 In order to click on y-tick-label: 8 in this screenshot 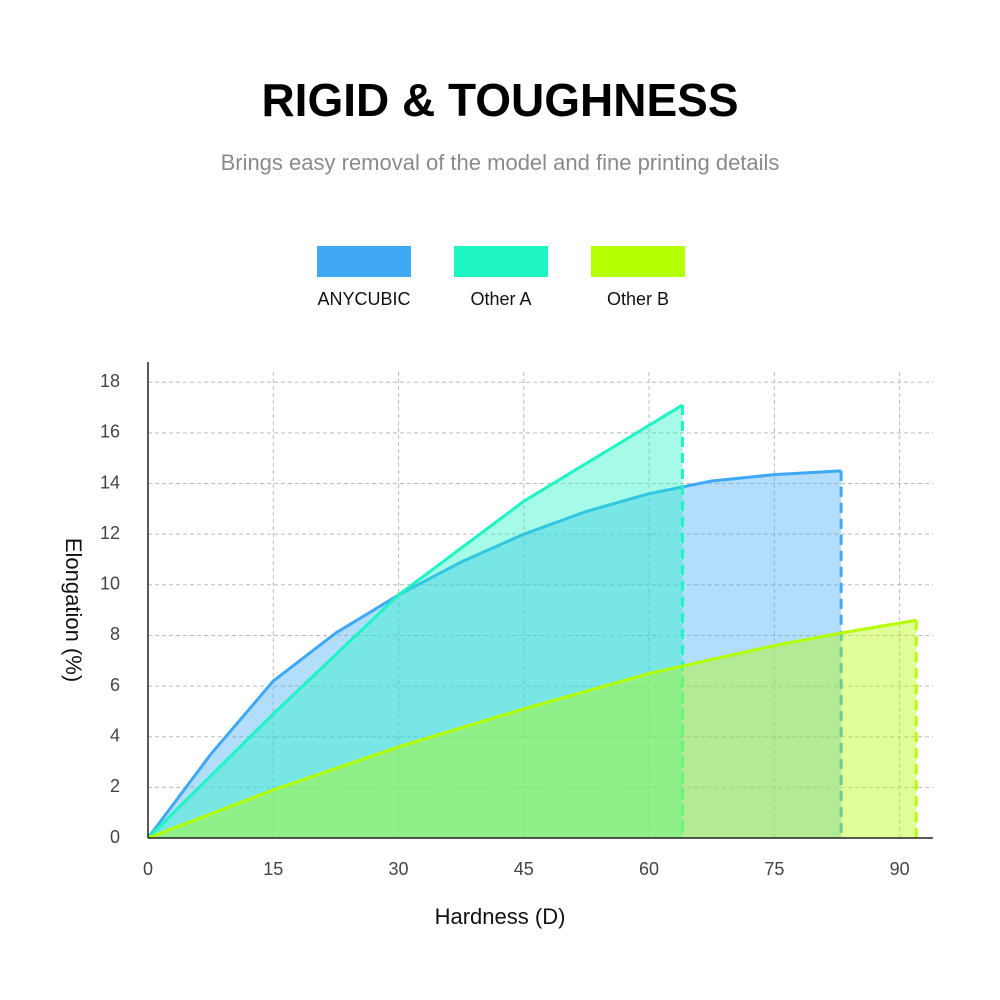, I will do `click(115, 634)`.